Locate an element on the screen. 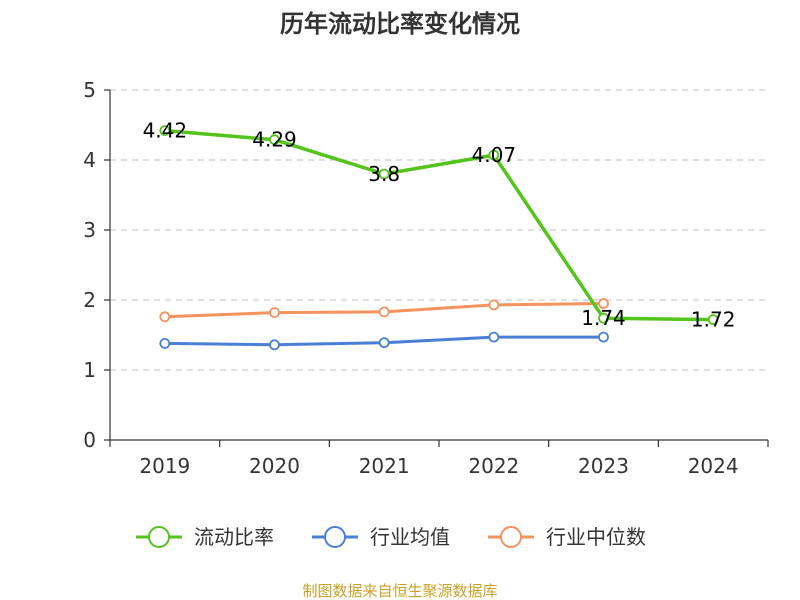 The image size is (800, 600). legend-item-0: 流动比率 is located at coordinates (205, 537).